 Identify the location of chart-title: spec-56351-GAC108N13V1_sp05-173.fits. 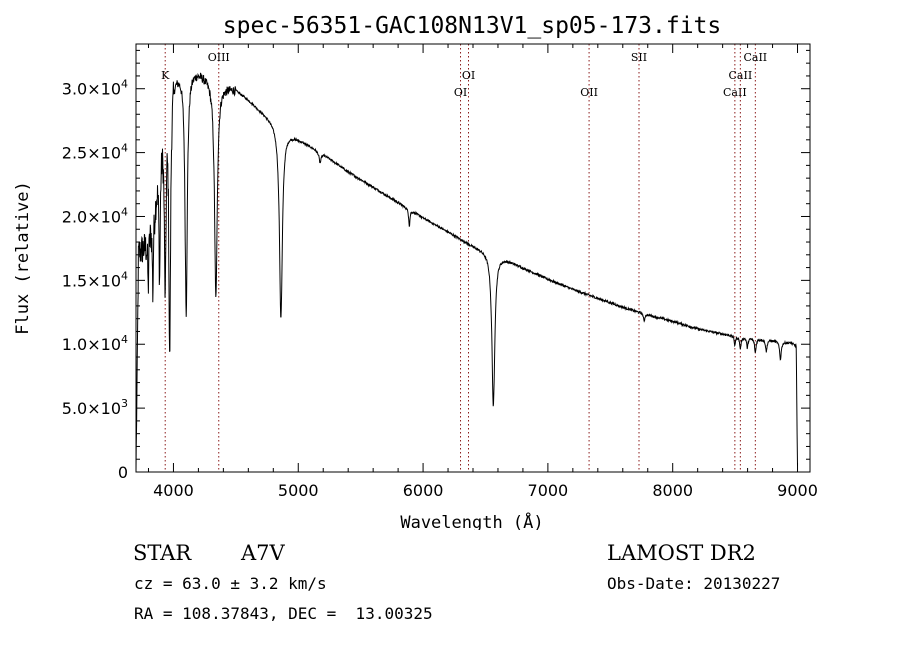
(472, 26).